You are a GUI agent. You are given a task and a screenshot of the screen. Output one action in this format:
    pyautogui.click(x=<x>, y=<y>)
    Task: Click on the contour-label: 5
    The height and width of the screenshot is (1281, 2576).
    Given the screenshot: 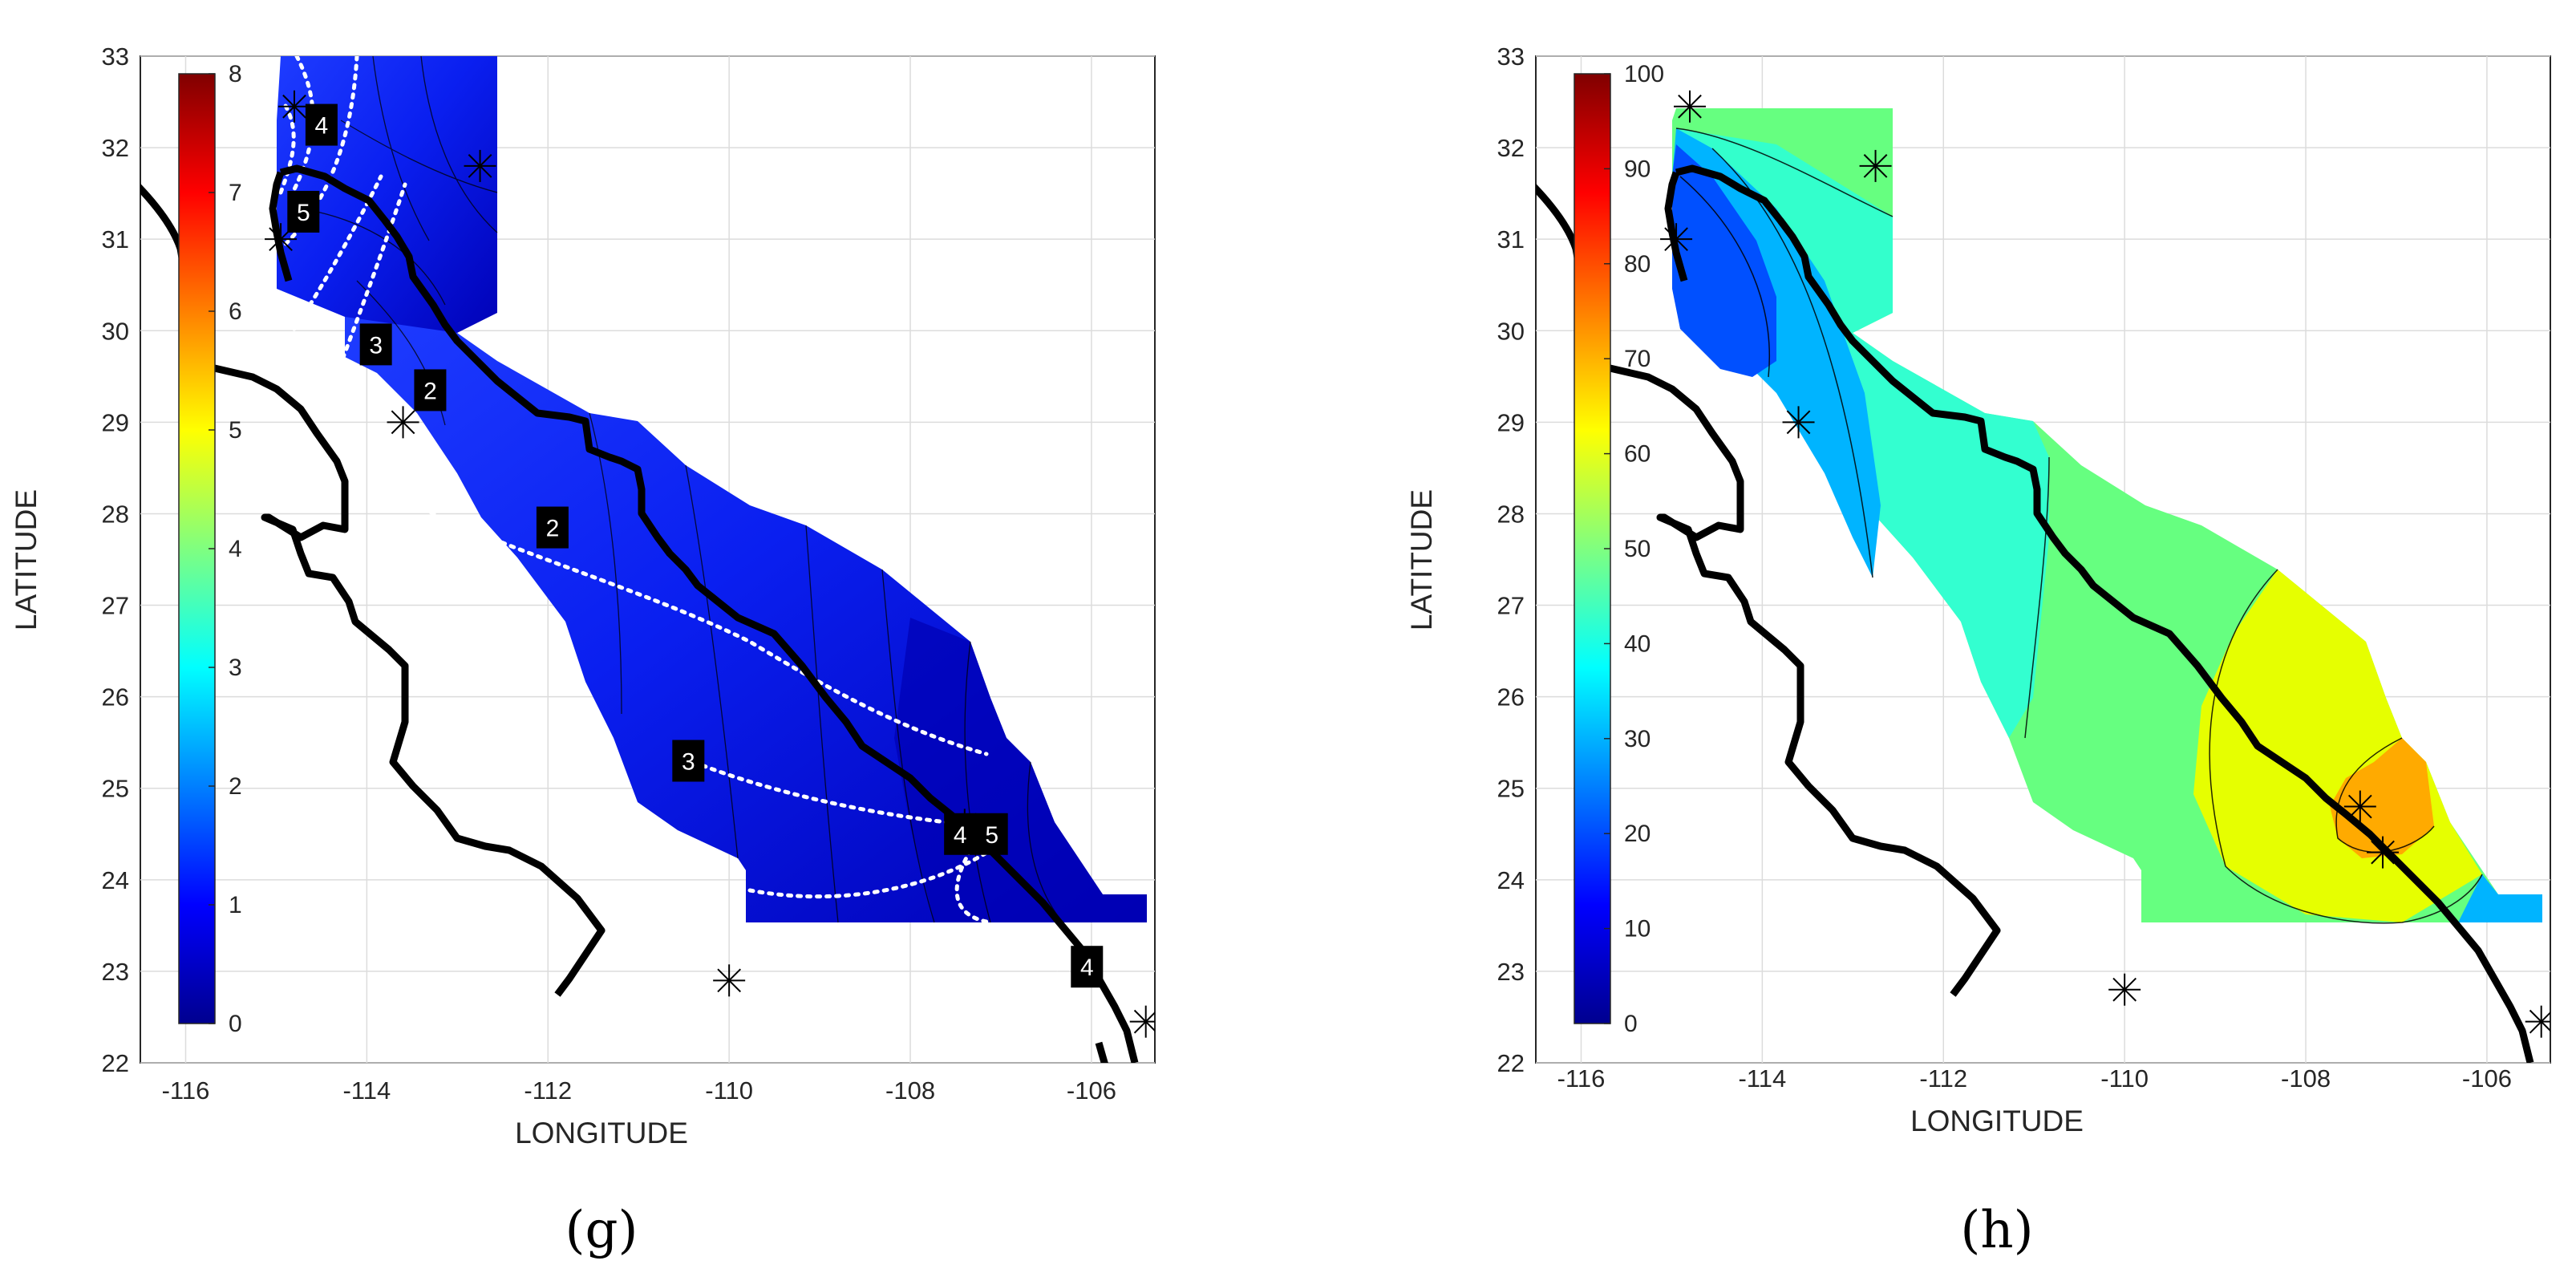 What is the action you would take?
    pyautogui.click(x=992, y=835)
    